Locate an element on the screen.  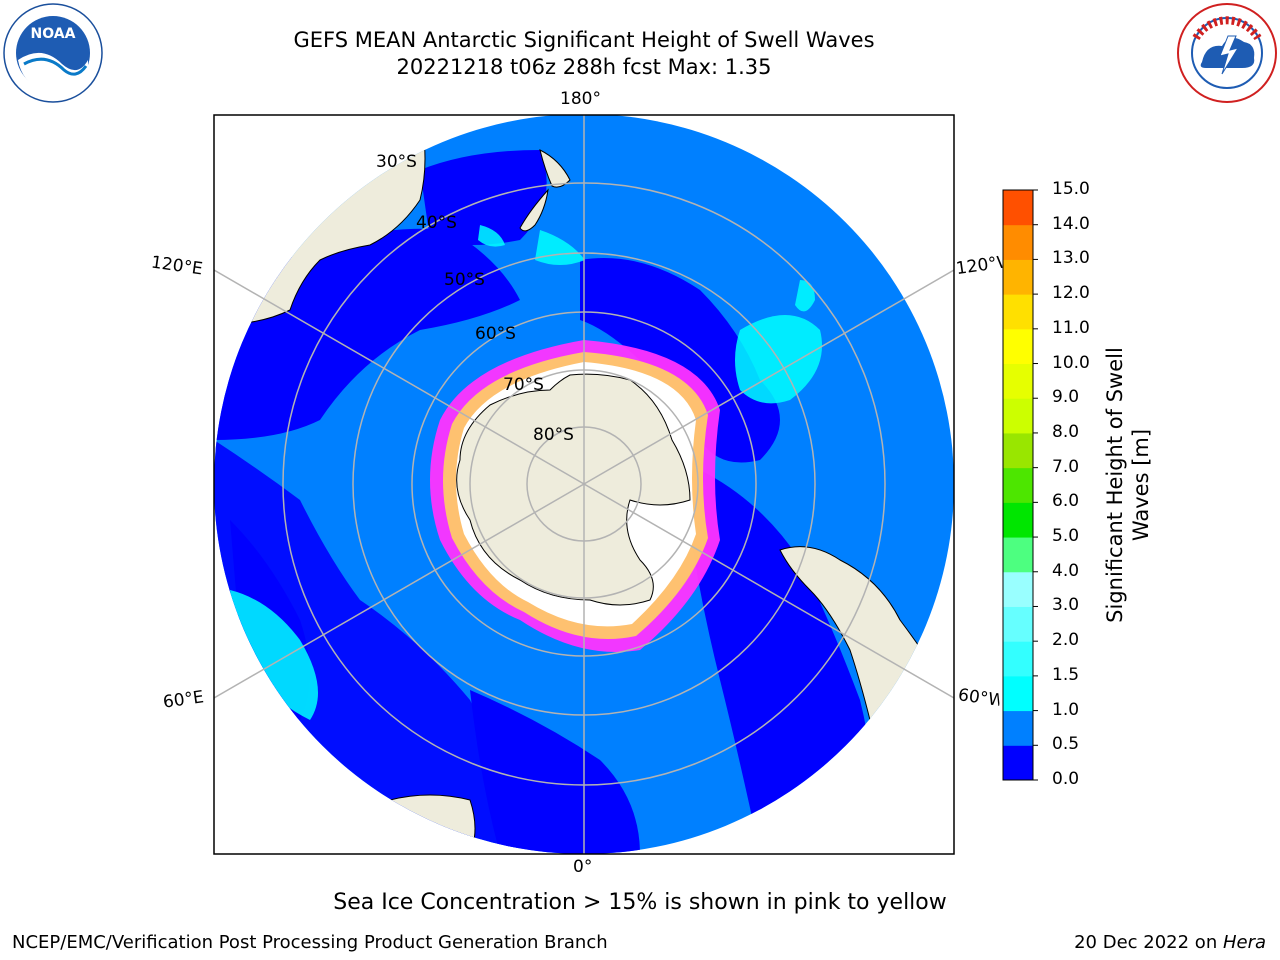
lon-label-180: 180° is located at coordinates (580, 99).